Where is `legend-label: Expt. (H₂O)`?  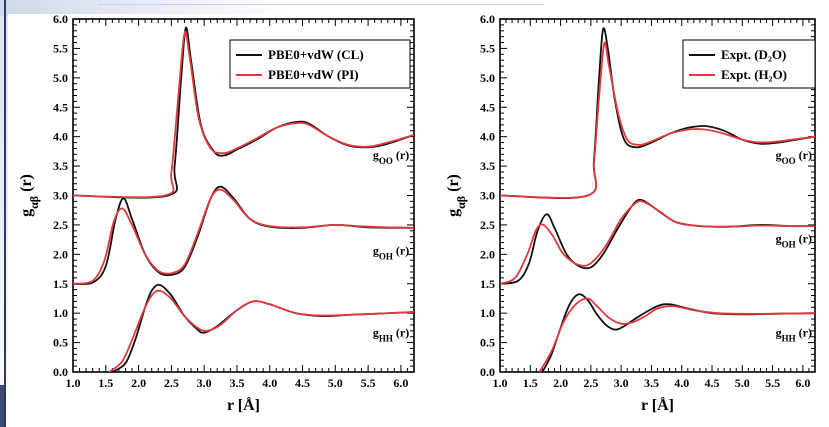 legend-label: Expt. (H₂O) is located at coordinates (754, 74).